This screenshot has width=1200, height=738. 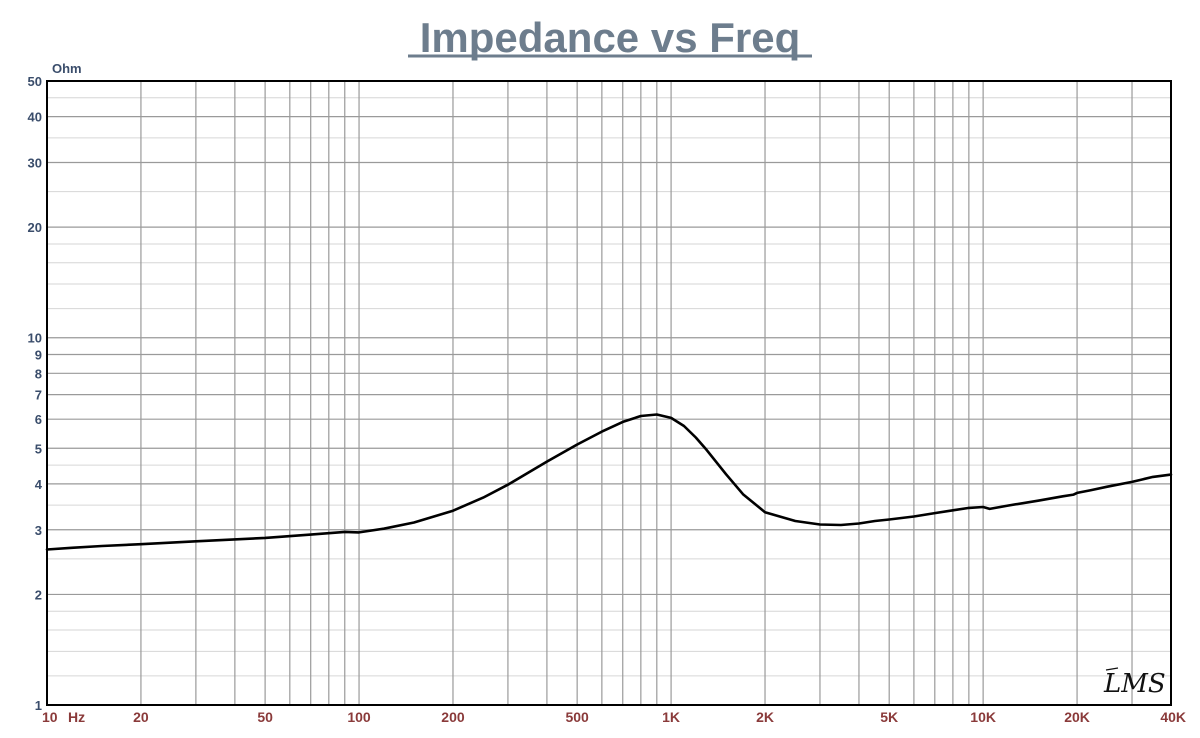 I want to click on y-tick-label: 2, so click(x=38, y=594).